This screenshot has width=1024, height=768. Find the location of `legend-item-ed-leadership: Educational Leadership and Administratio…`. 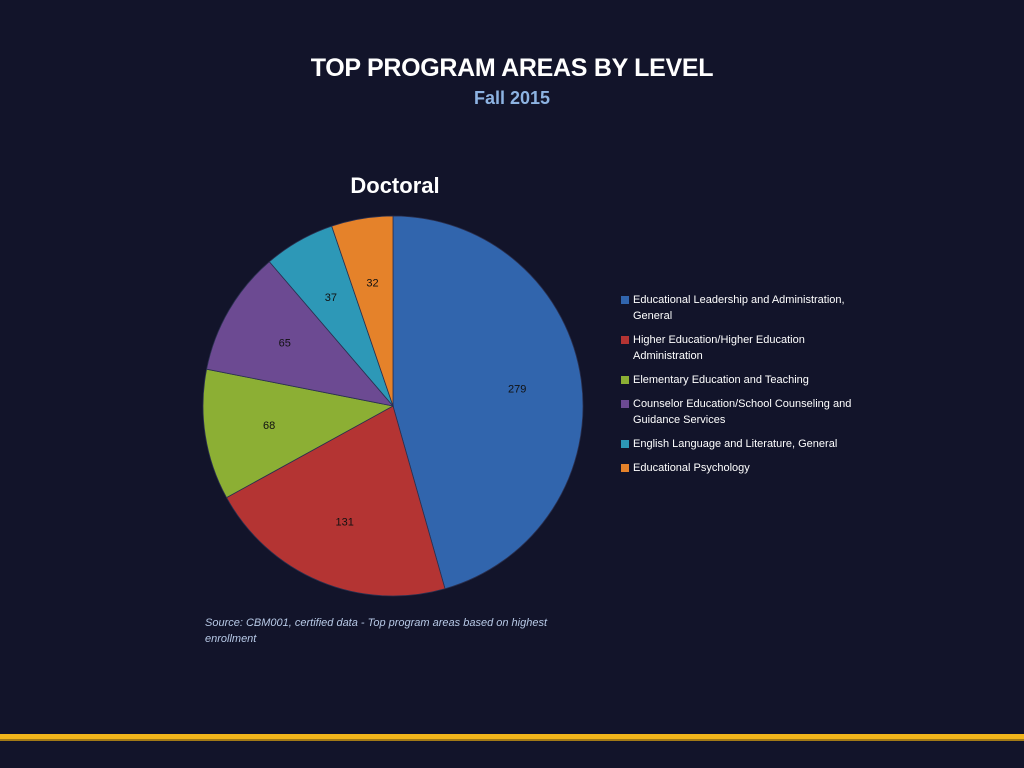

legend-item-ed-leadership: Educational Leadership and Administratio… is located at coordinates (741, 308).